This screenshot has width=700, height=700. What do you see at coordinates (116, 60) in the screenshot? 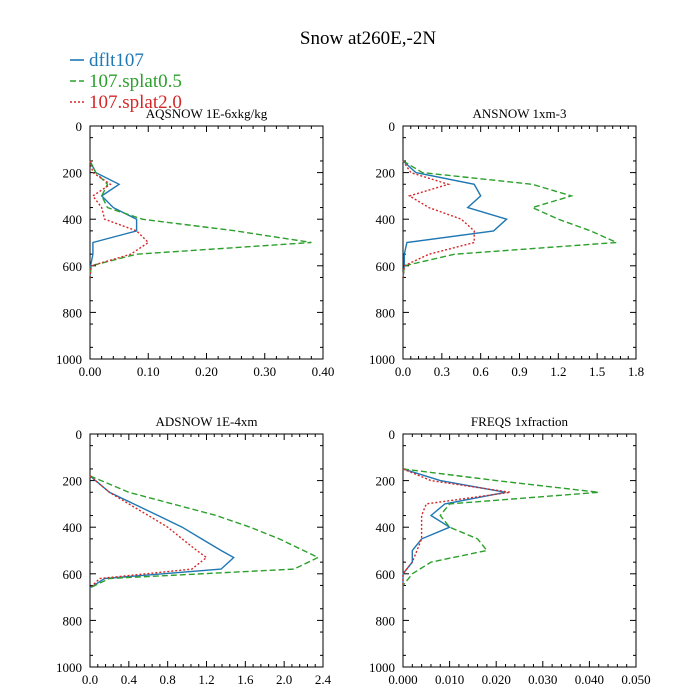
I see `legend-label: dflt107` at bounding box center [116, 60].